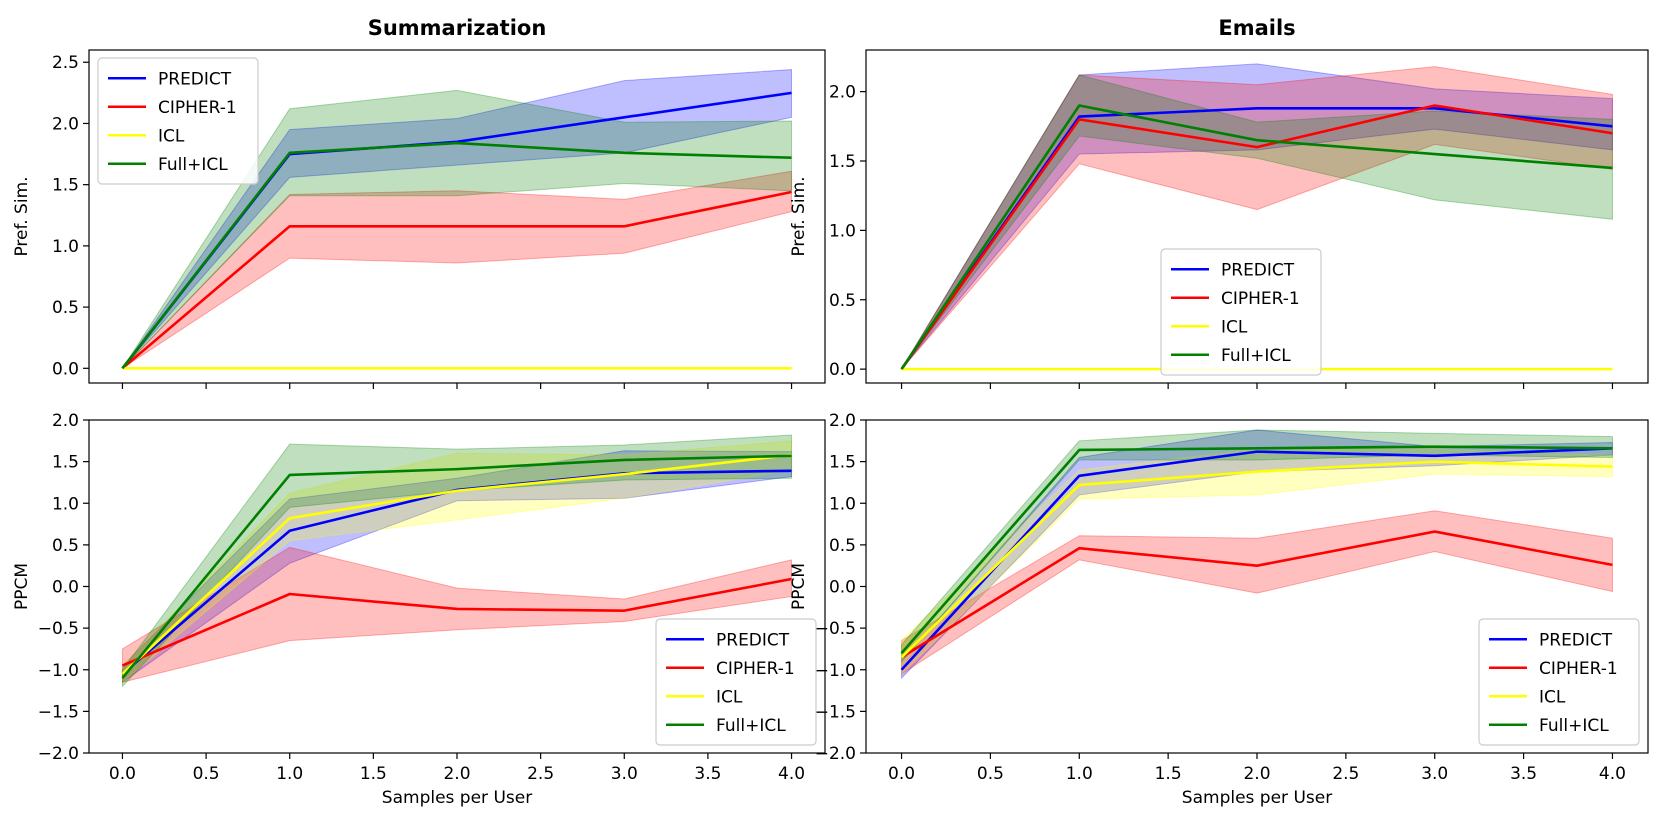 The image size is (1661, 830). I want to click on sum-ppcm-ytick-label: −0.5, so click(58, 629).